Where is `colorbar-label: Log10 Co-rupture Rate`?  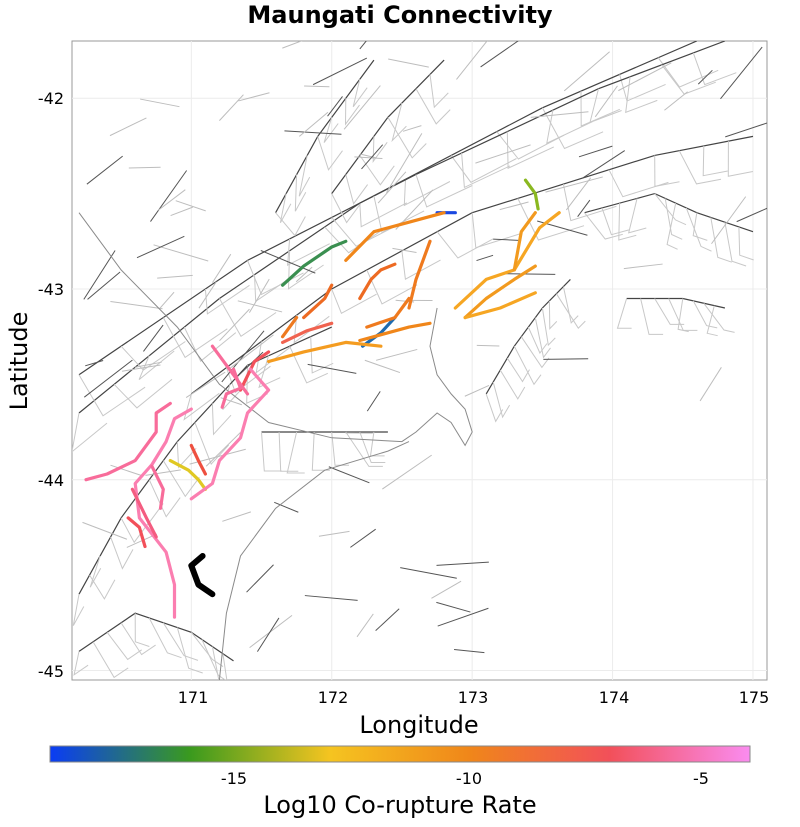 colorbar-label: Log10 Co-rupture Rate is located at coordinates (399, 805).